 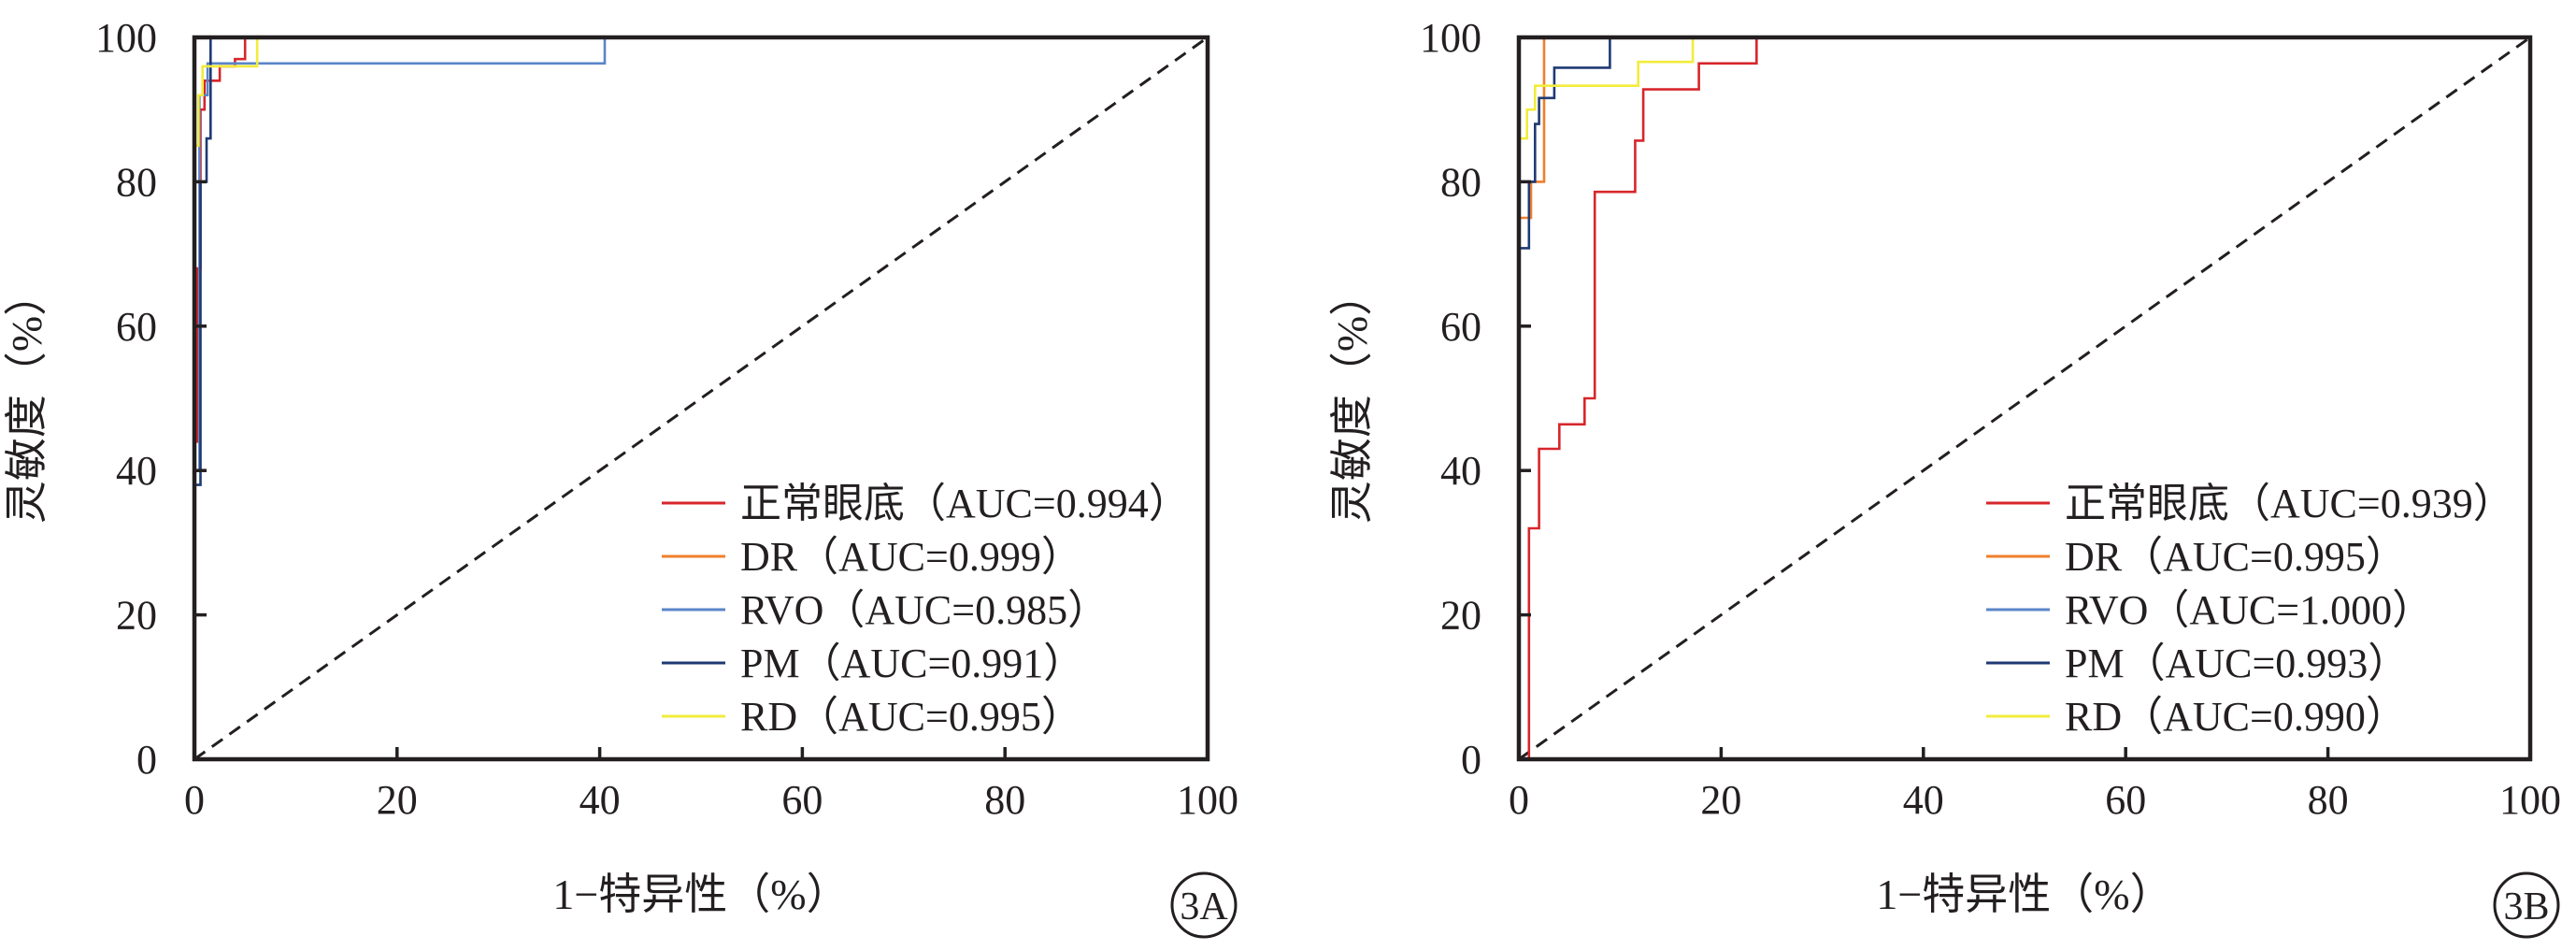 I want to click on legend-label-2: DR（AUC=0.995）, so click(x=2236, y=557).